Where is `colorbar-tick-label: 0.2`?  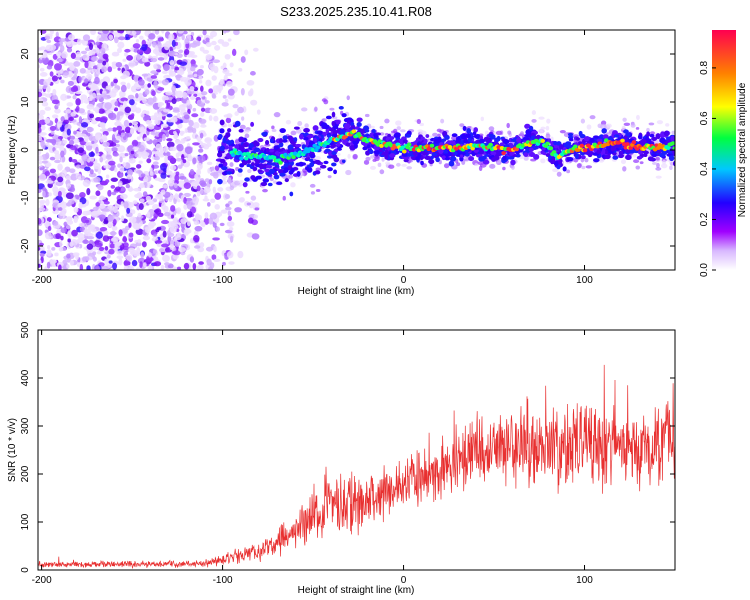
colorbar-tick-label: 0.2 is located at coordinates (704, 219).